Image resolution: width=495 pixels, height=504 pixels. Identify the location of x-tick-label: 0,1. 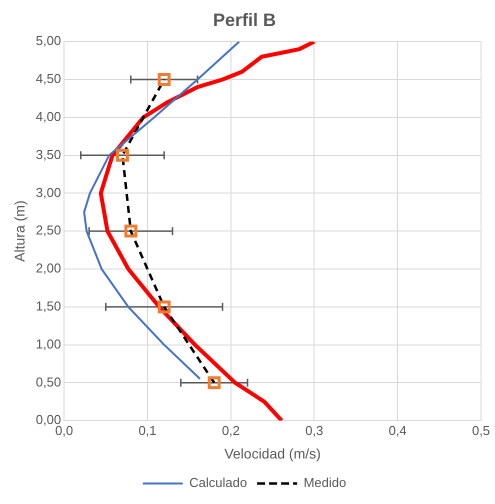
(147, 430).